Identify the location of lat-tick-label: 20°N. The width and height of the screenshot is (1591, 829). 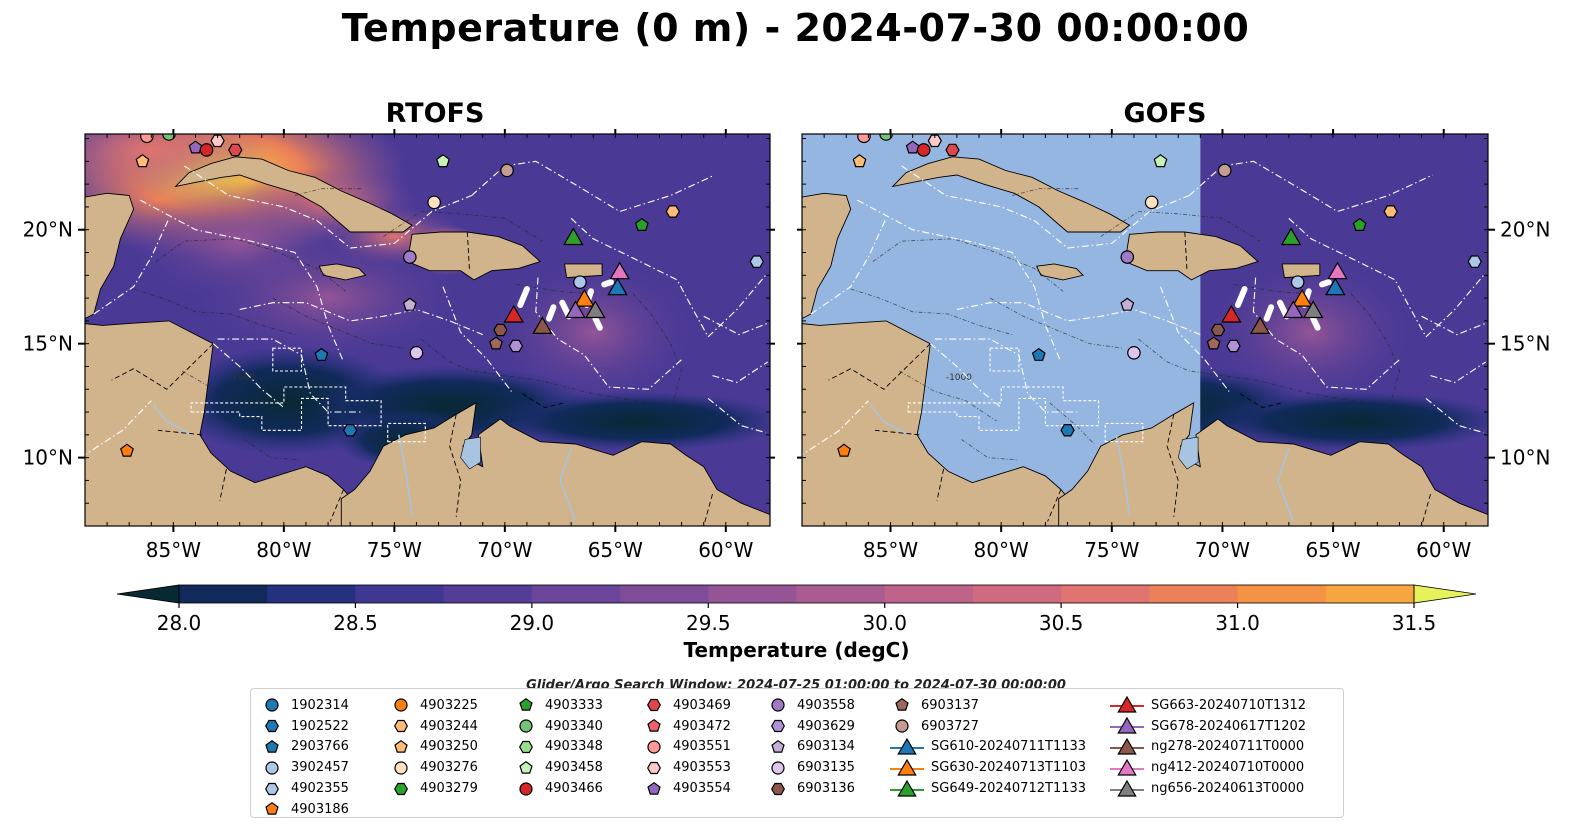
(48, 230).